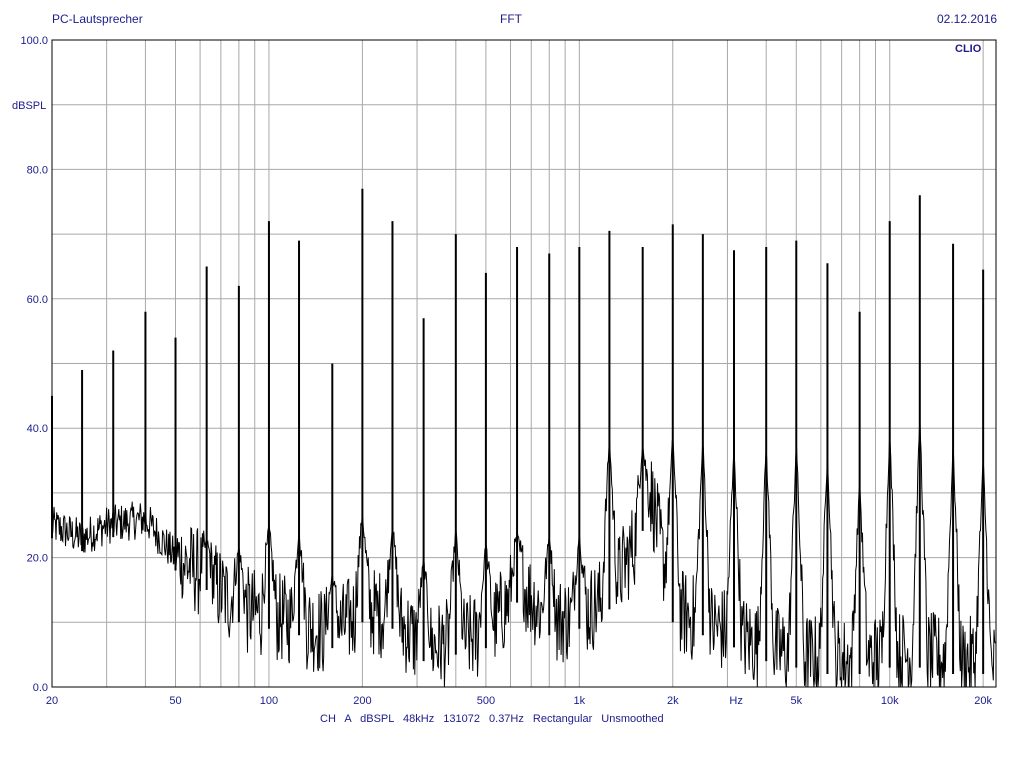 The image size is (1024, 768). Describe the element at coordinates (362, 701) in the screenshot. I see `x-tick-label: 200` at that location.